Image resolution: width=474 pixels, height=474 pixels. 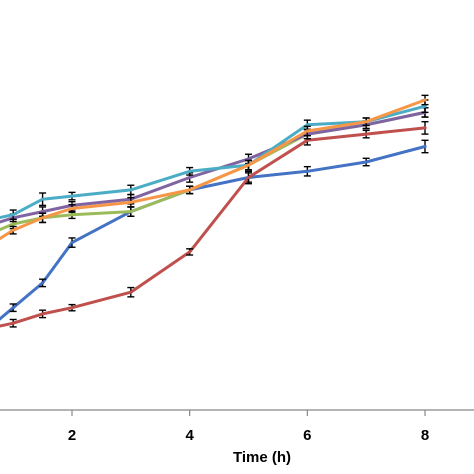 I want to click on x-tick-label: 4, so click(x=189, y=435).